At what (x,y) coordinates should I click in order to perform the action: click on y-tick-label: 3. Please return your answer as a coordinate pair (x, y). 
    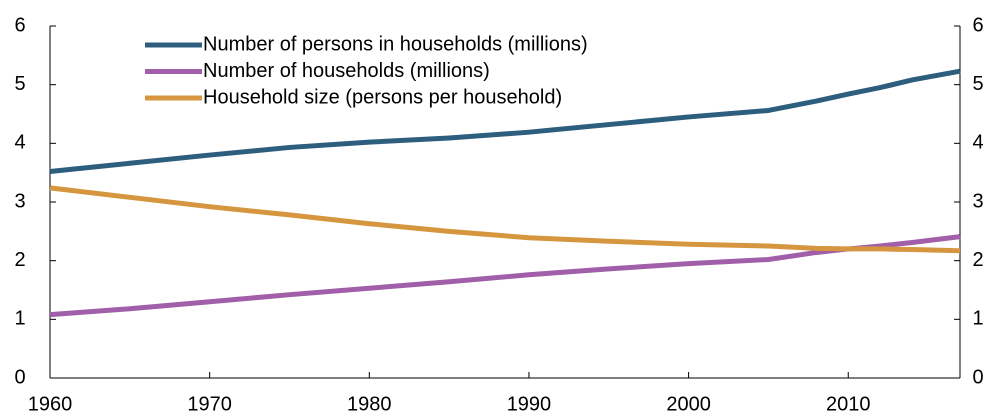
    Looking at the image, I should click on (19, 201).